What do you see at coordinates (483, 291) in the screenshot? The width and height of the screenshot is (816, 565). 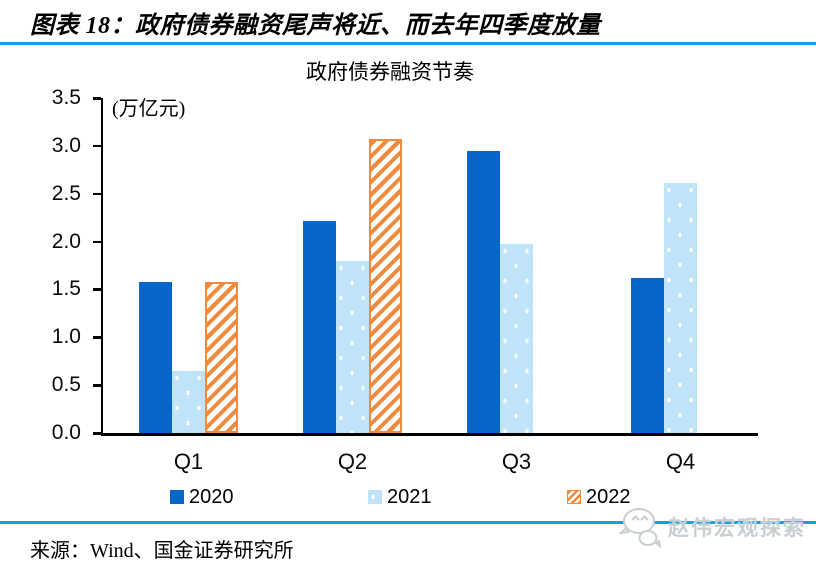 I see `bar-2020-Q3` at bounding box center [483, 291].